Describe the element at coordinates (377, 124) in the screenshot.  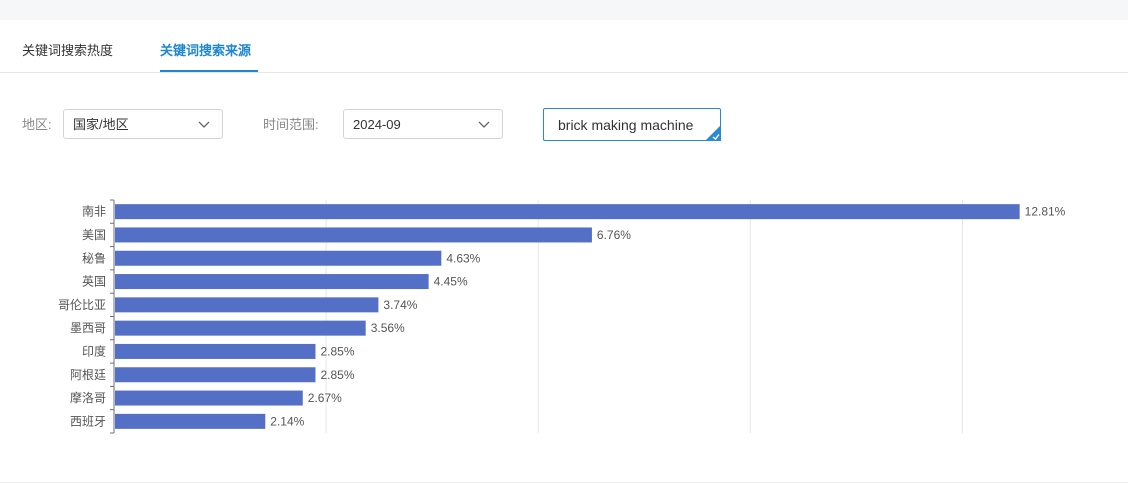
I see `time-range-select-value: 2024-09` at that location.